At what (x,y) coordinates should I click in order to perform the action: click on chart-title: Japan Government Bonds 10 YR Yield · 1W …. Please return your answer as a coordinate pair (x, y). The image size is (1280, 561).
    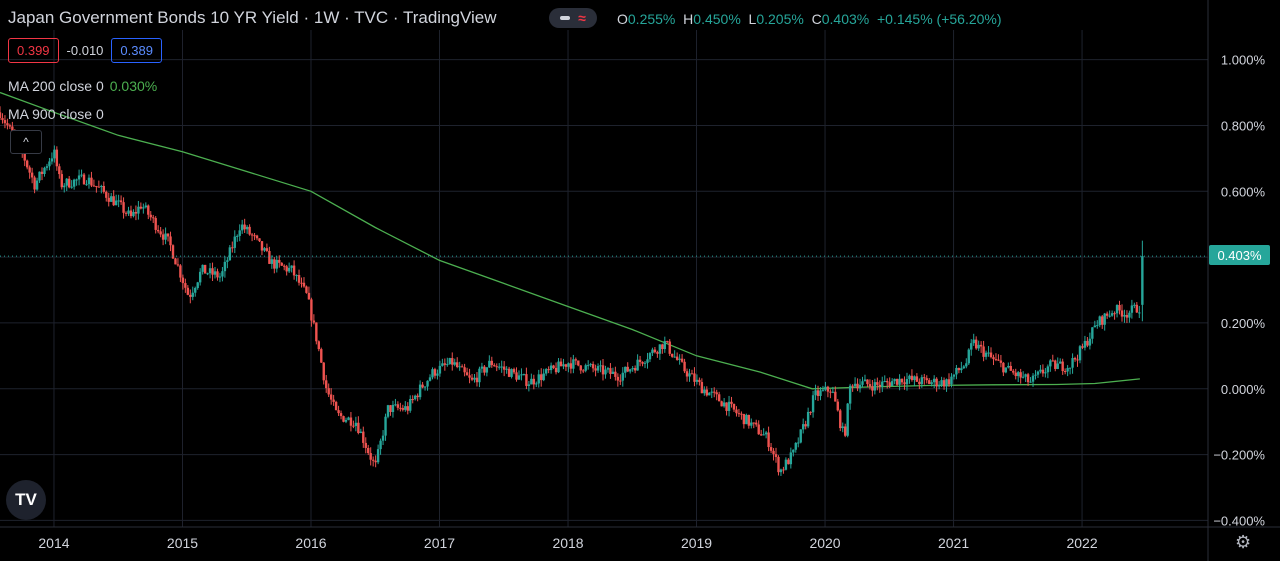
    Looking at the image, I should click on (252, 17).